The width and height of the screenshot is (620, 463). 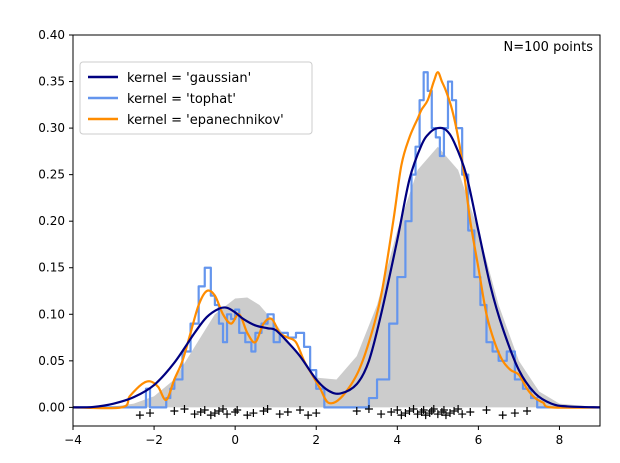 What do you see at coordinates (73, 440) in the screenshot?
I see `x-tick-label: −4` at bounding box center [73, 440].